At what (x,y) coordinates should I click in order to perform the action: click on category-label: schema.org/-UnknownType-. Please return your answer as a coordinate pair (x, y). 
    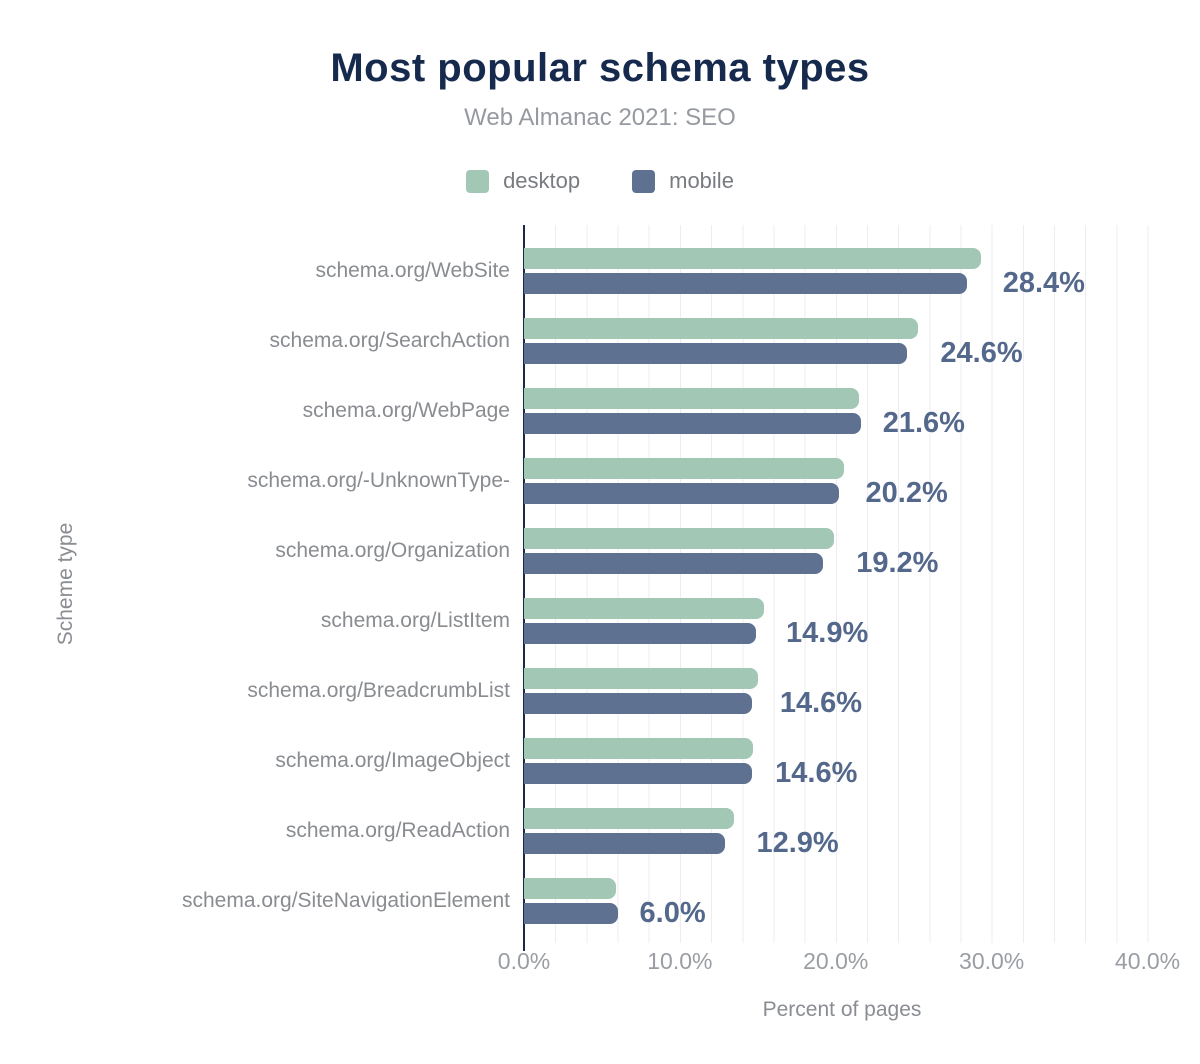
    Looking at the image, I should click on (378, 480).